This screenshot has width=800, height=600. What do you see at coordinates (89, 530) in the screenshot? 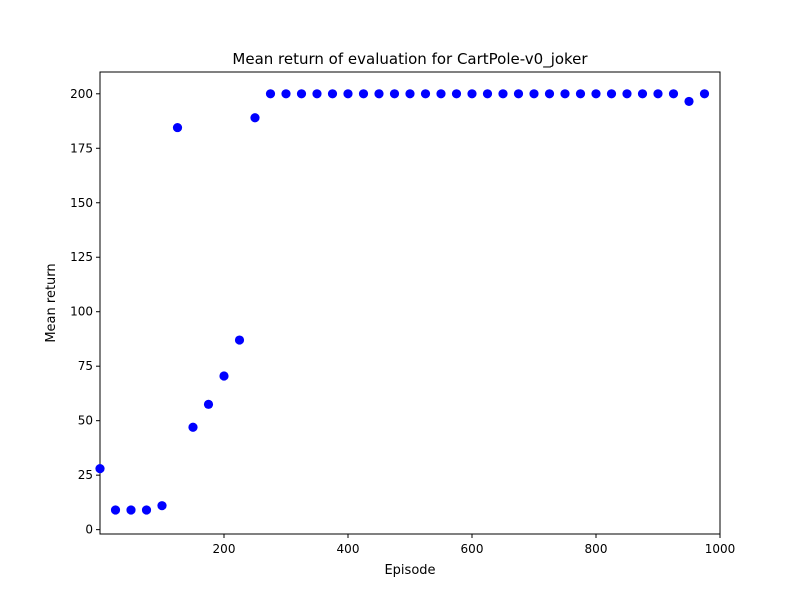
I see `y-tick-label: 0` at bounding box center [89, 530].